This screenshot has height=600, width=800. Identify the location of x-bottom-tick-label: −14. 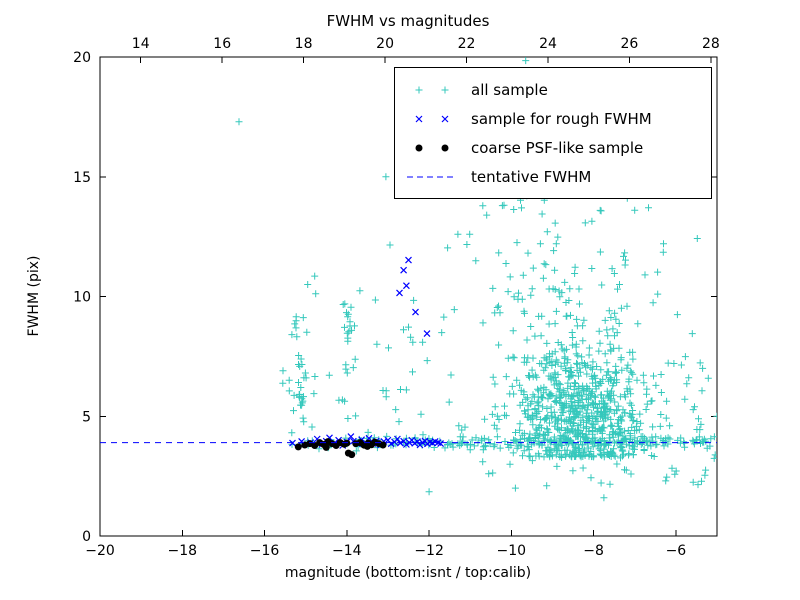
(347, 551).